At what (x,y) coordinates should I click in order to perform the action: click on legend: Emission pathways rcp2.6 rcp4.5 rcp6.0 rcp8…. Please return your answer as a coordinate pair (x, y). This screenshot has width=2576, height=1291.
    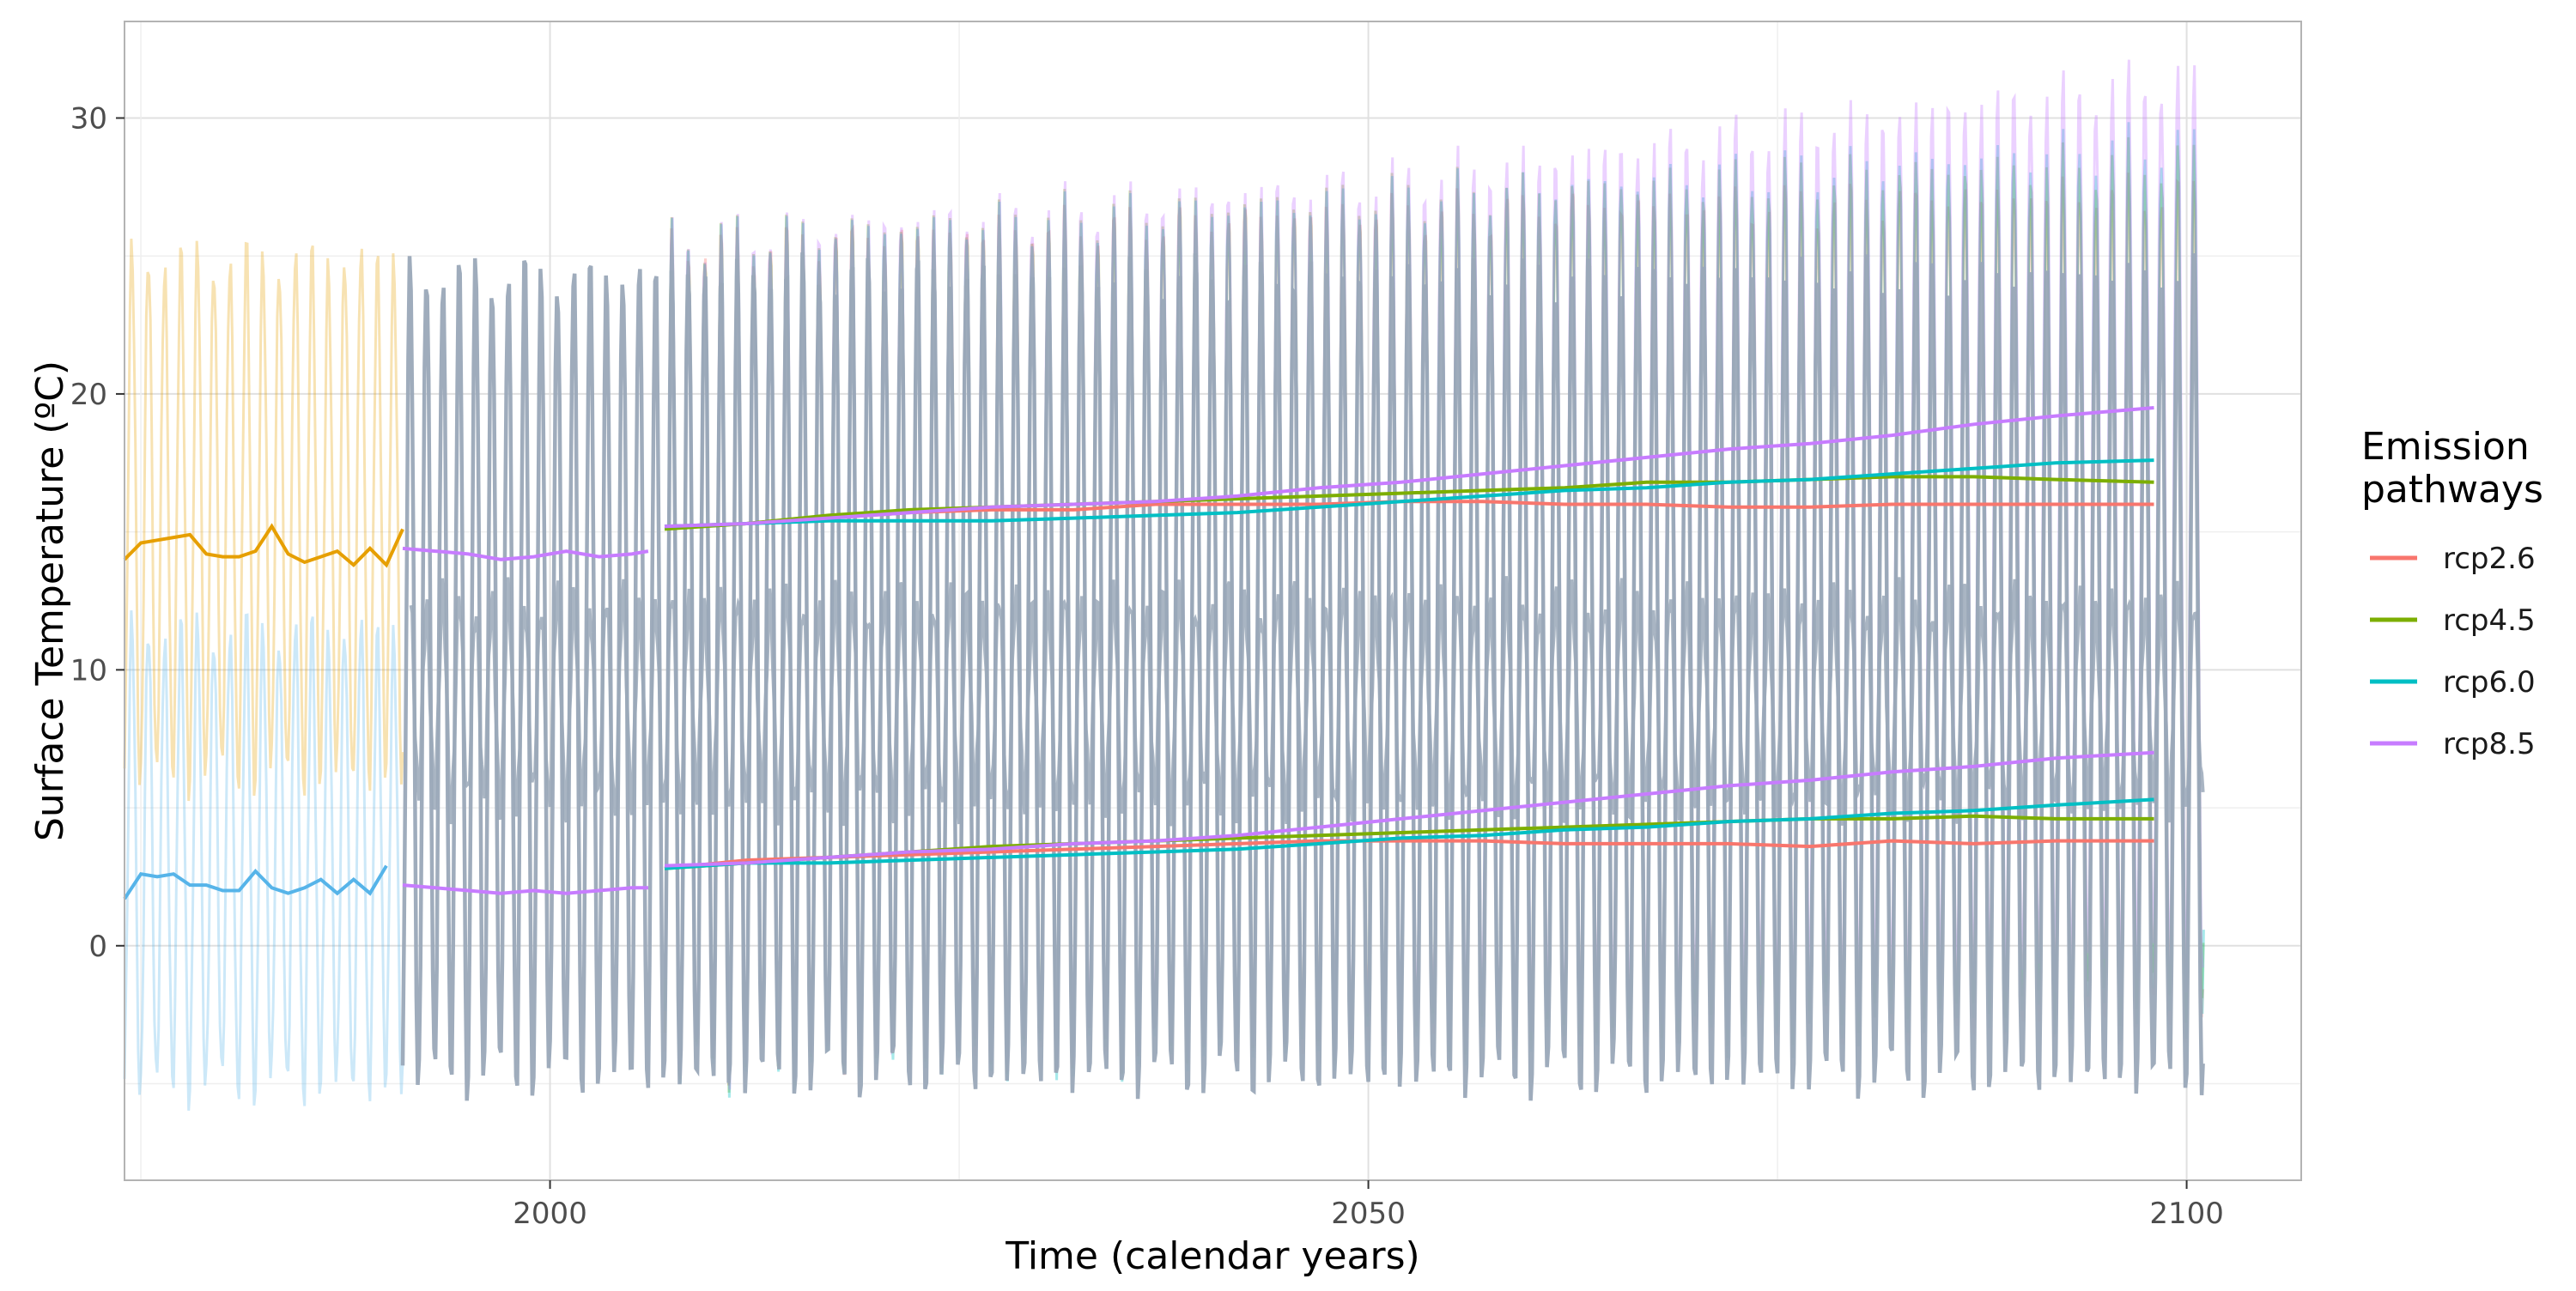
    Looking at the image, I should click on (2452, 593).